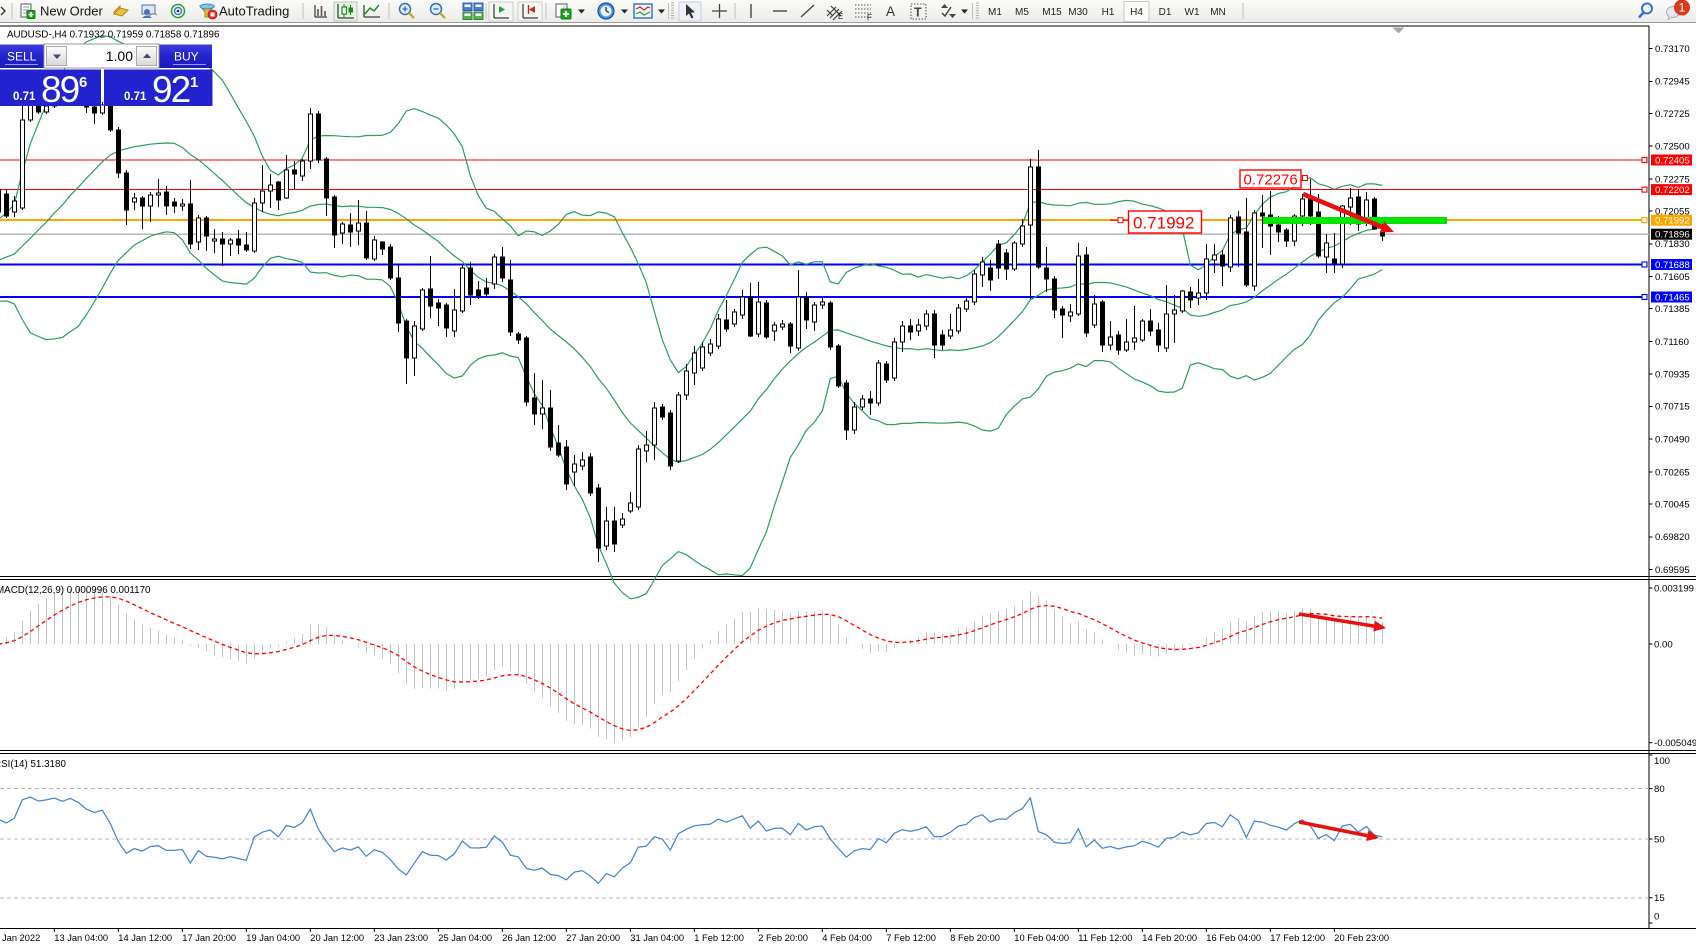 Image resolution: width=1696 pixels, height=946 pixels. What do you see at coordinates (1672, 114) in the screenshot?
I see `svg-text: 0.72725` at bounding box center [1672, 114].